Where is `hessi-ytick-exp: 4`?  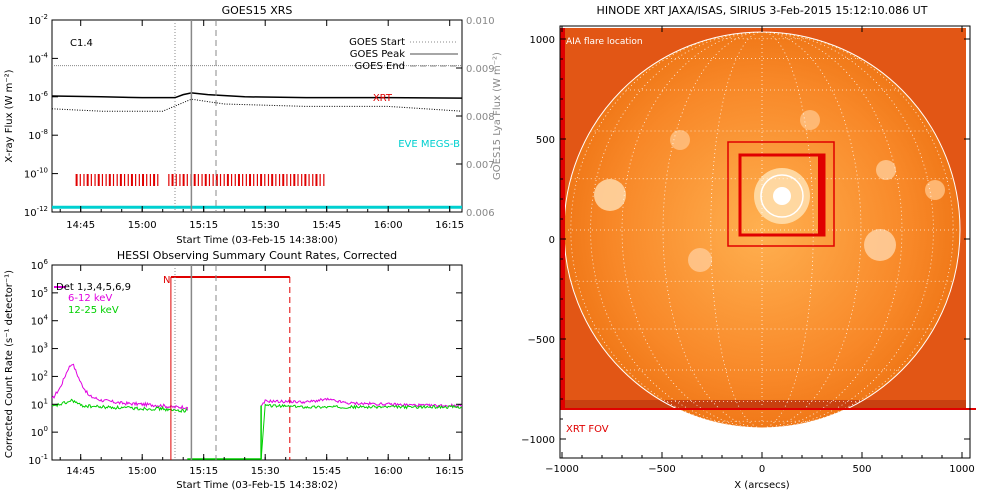
hessi-ytick-exp: 4 is located at coordinates (46, 318).